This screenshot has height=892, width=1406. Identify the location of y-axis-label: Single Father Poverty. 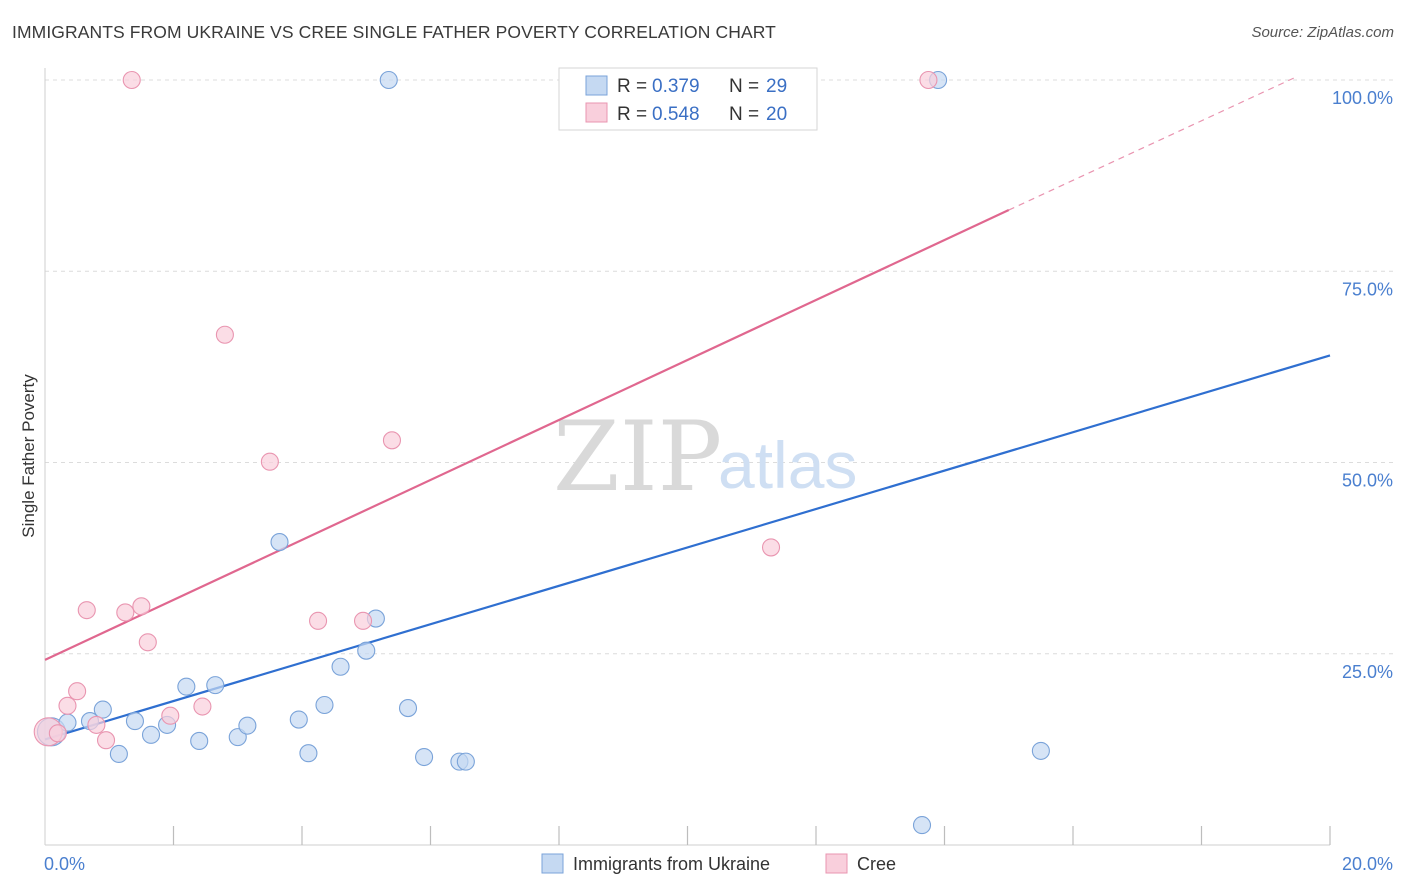
(28, 456).